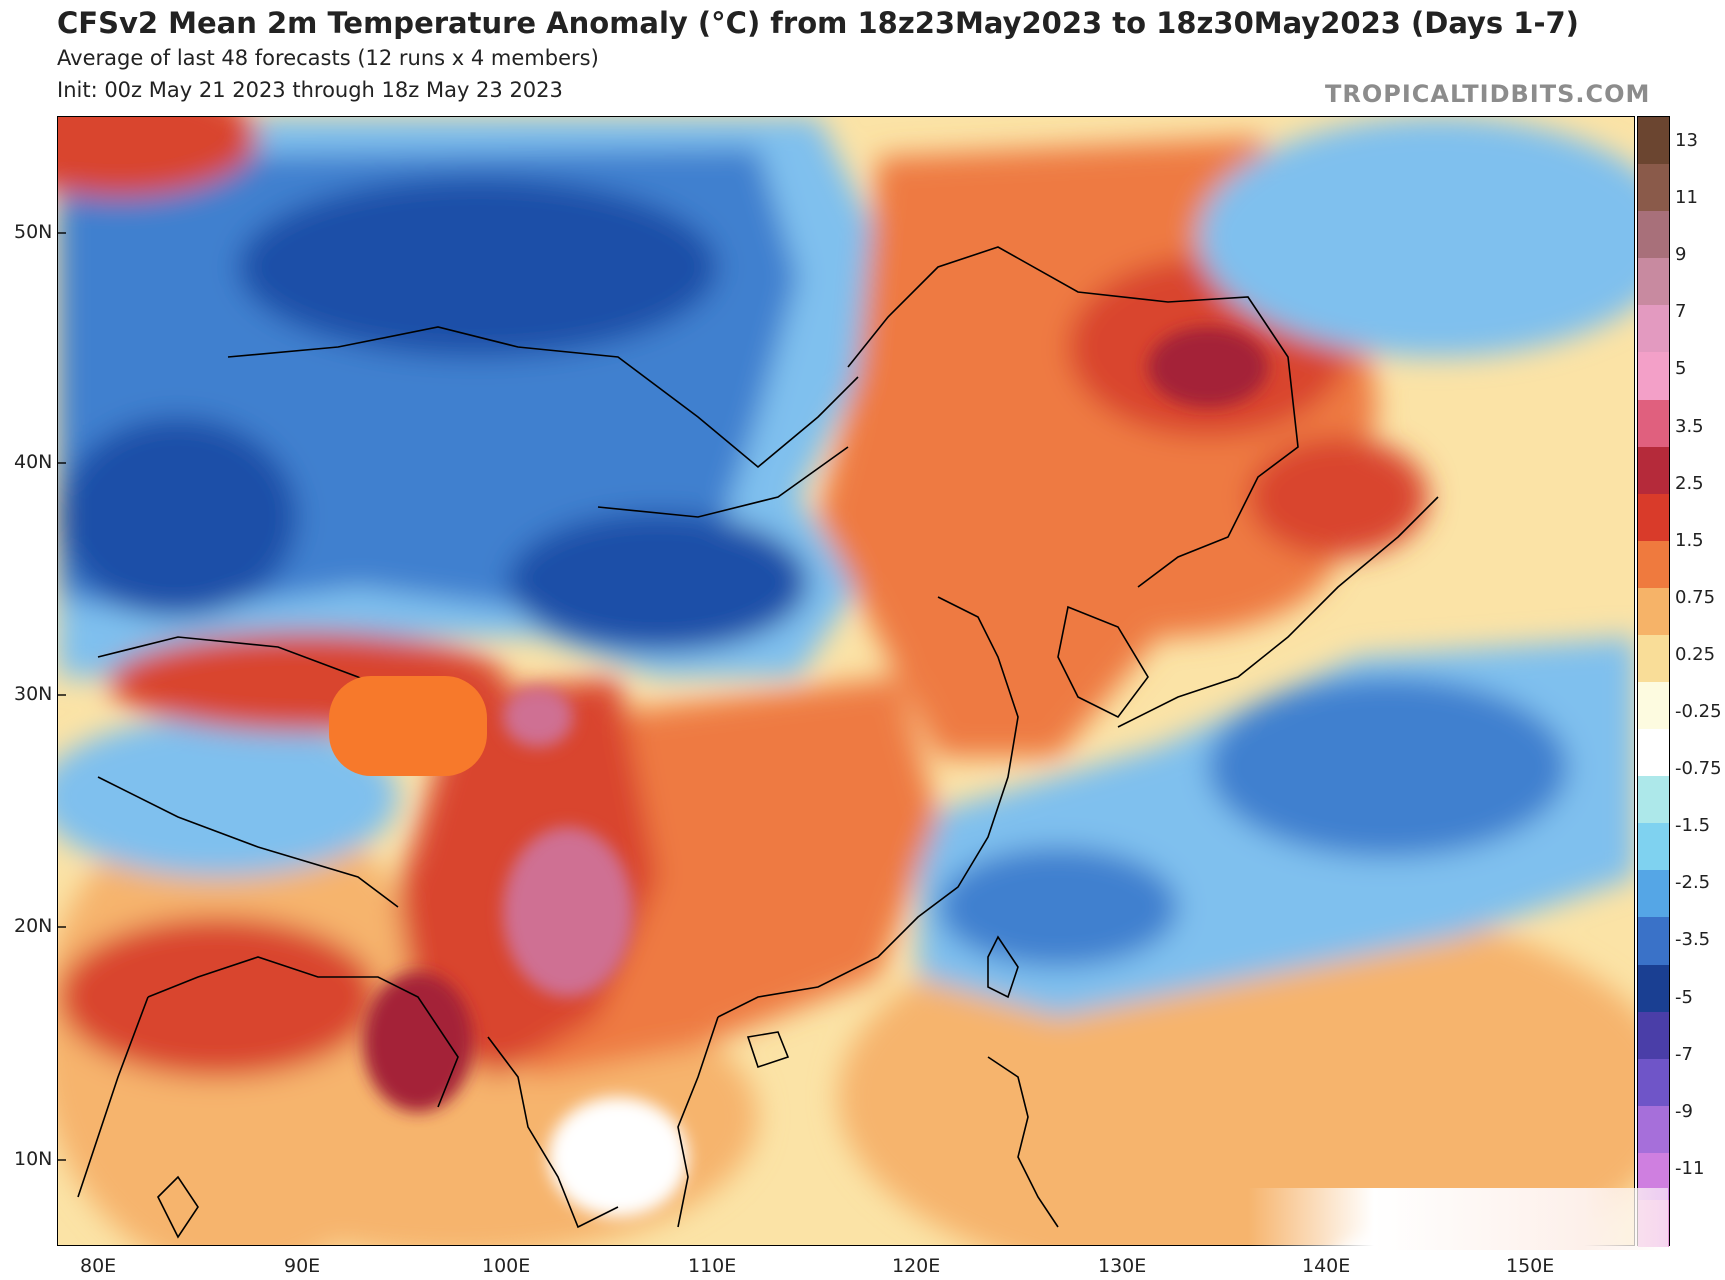 The height and width of the screenshot is (1280, 1725). Describe the element at coordinates (33, 462) in the screenshot. I see `lat-label-40n: 40N` at that location.